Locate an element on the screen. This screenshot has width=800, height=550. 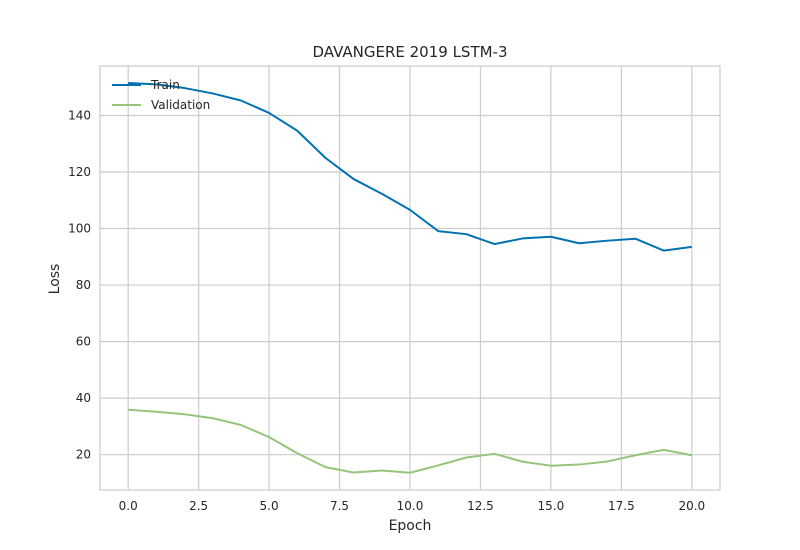
x-tick-label: 15.0 is located at coordinates (551, 506).